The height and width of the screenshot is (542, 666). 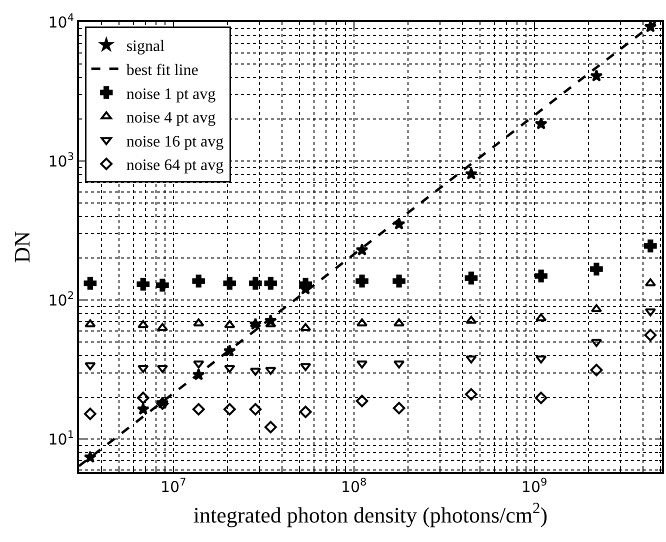 I want to click on x-tick-label: 10$^{7}$, so click(x=173, y=486).